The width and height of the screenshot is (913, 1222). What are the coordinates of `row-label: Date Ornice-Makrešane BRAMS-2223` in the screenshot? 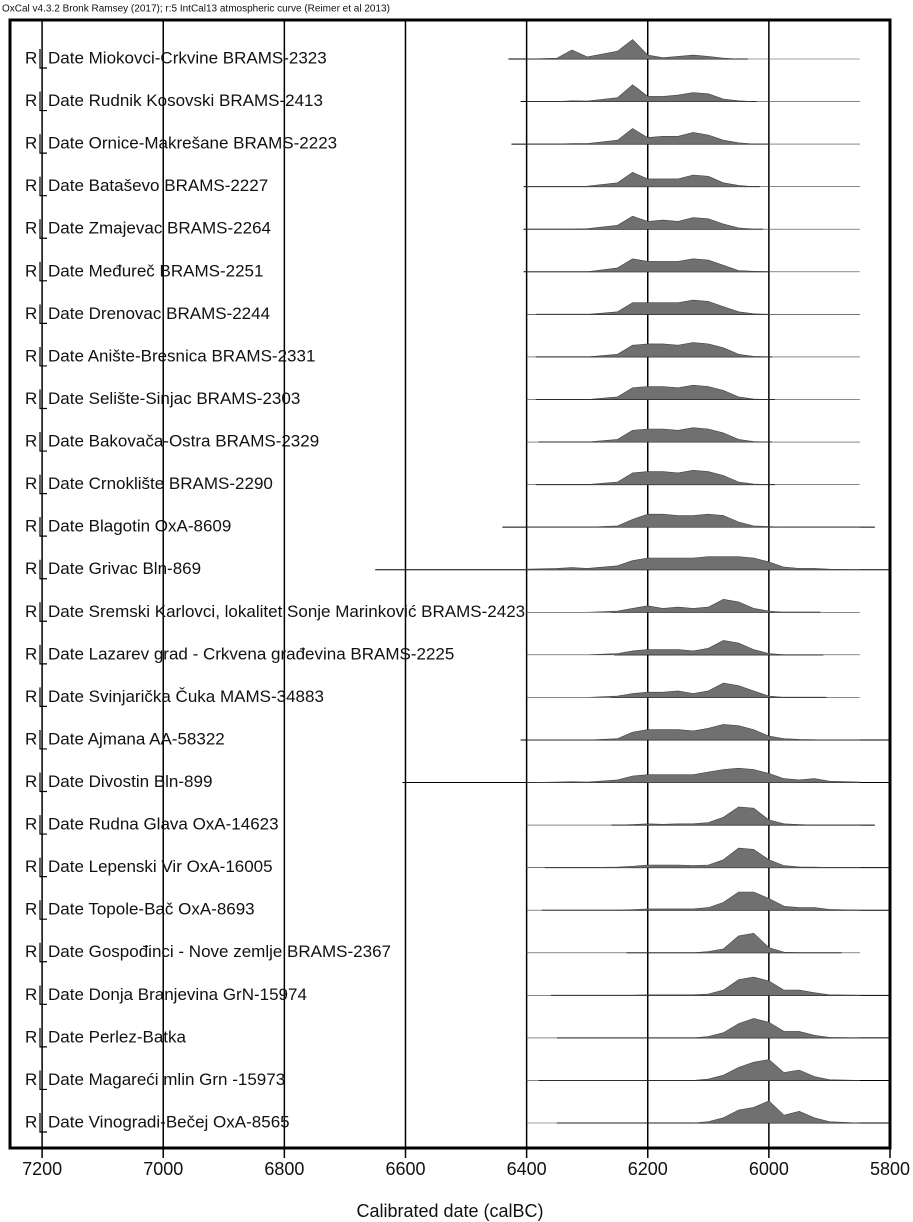 It's located at (192, 143).